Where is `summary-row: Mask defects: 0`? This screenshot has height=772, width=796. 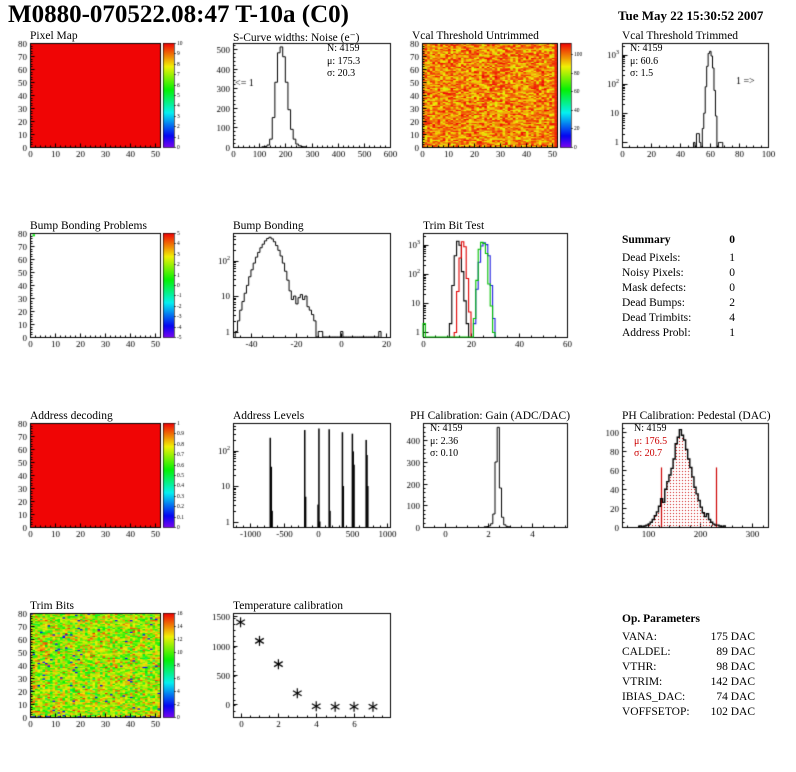
summary-row: Mask defects: 0 is located at coordinates (678, 288).